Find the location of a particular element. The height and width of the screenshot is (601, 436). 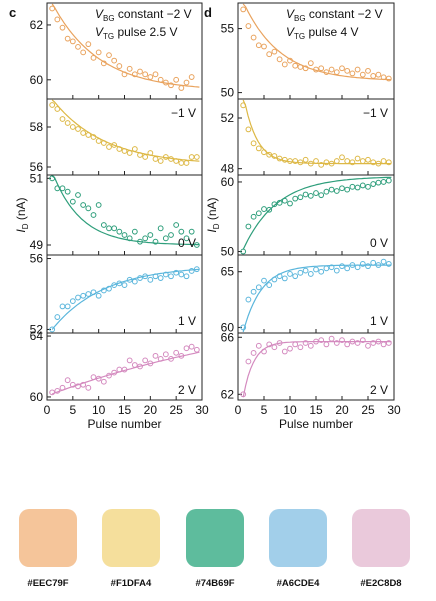

y-axis-subscript: D is located at coordinates (216, 226).